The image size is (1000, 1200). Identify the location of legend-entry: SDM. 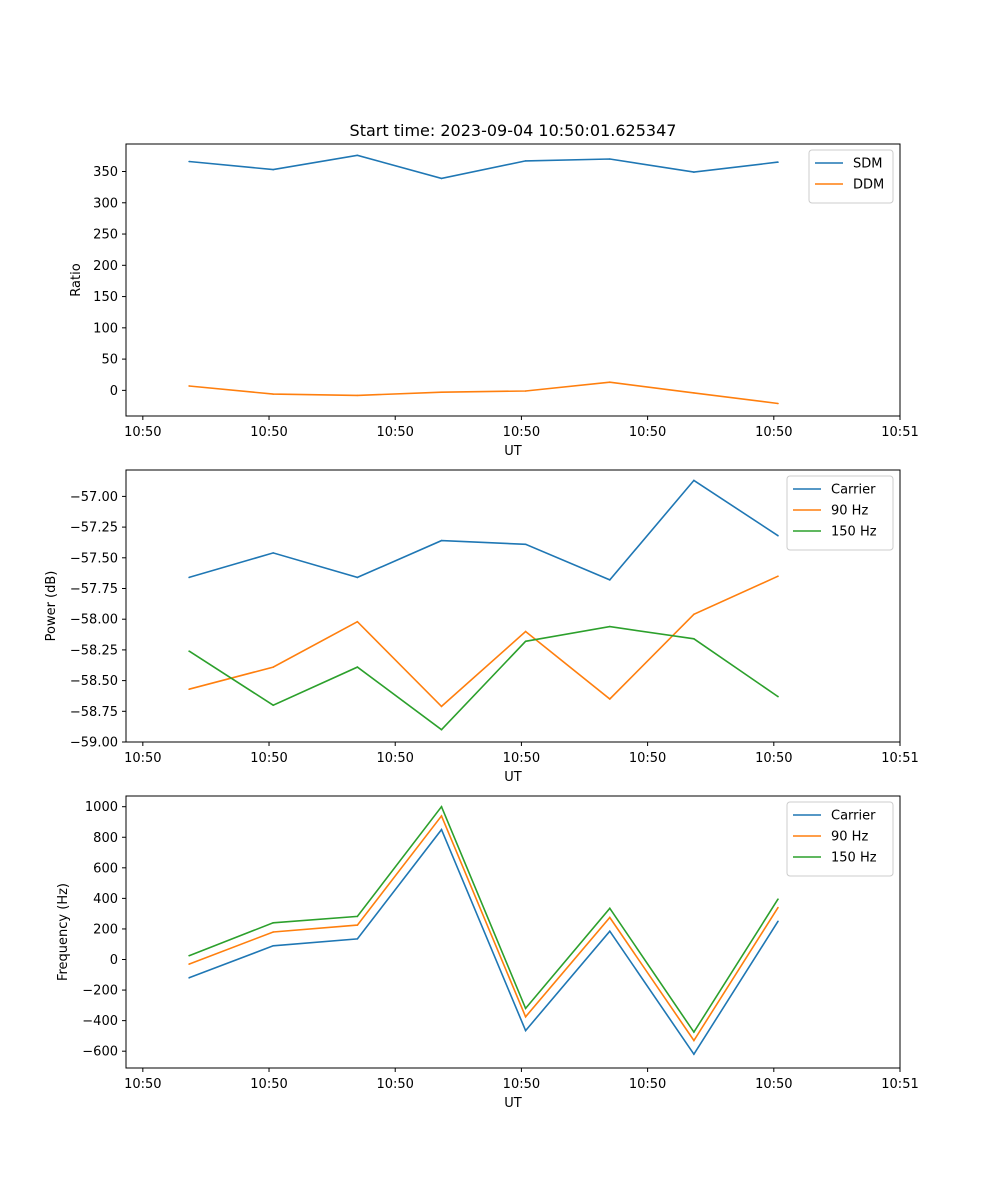
(867, 164).